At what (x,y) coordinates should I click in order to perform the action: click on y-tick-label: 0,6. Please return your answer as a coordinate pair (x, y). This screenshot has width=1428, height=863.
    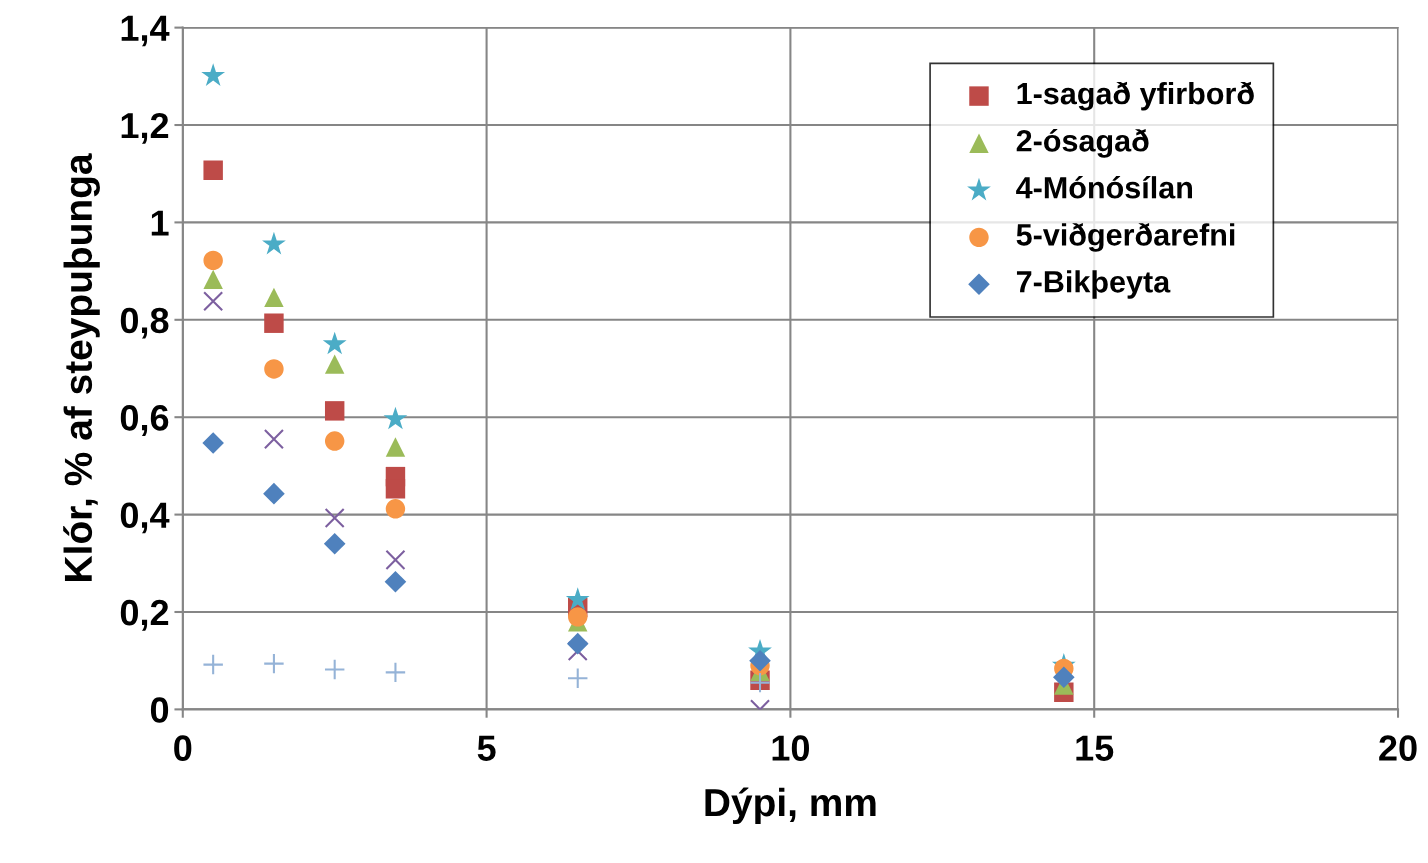
    Looking at the image, I should click on (144, 420).